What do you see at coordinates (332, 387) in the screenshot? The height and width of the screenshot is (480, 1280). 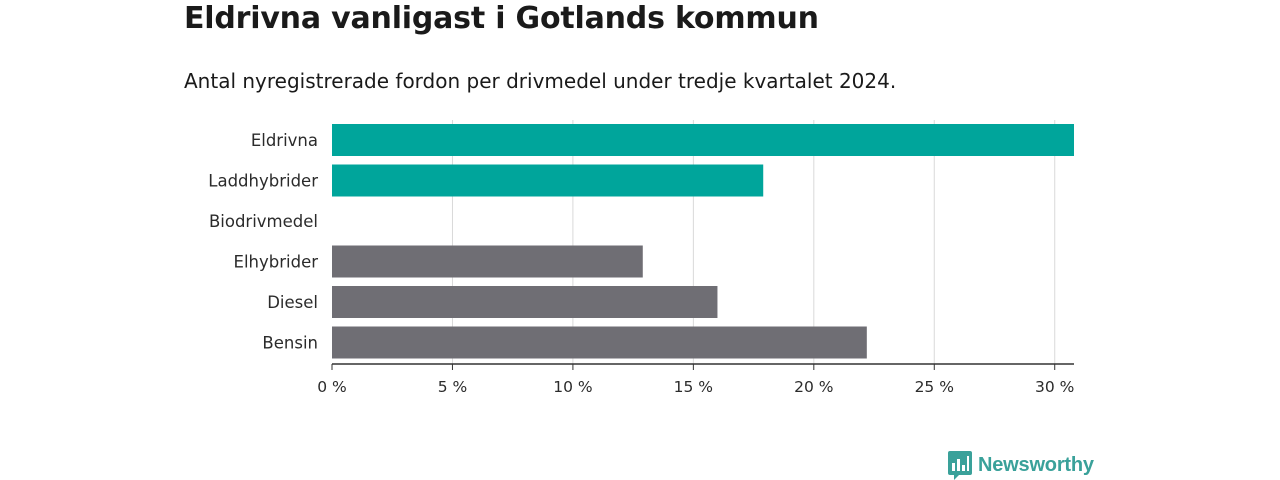 I see `x-tick-label: 0 %` at bounding box center [332, 387].